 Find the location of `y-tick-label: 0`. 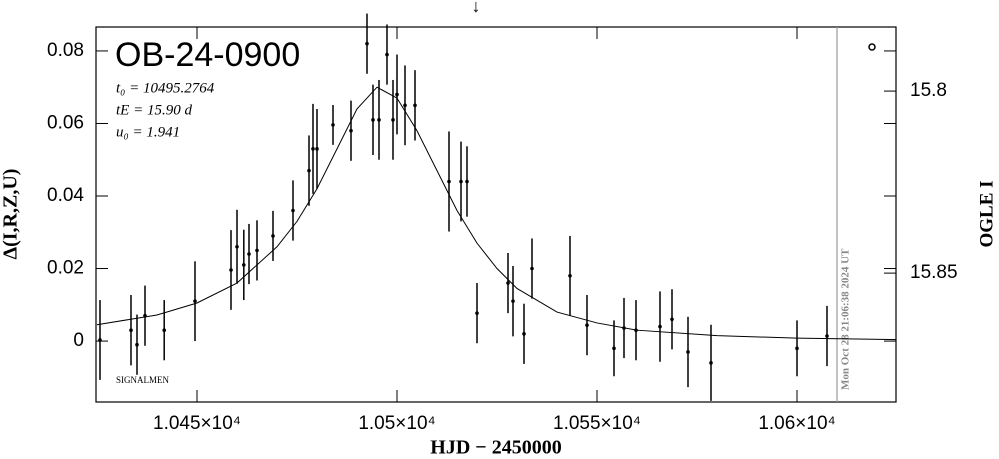

y-tick-label: 0 is located at coordinates (78, 340).